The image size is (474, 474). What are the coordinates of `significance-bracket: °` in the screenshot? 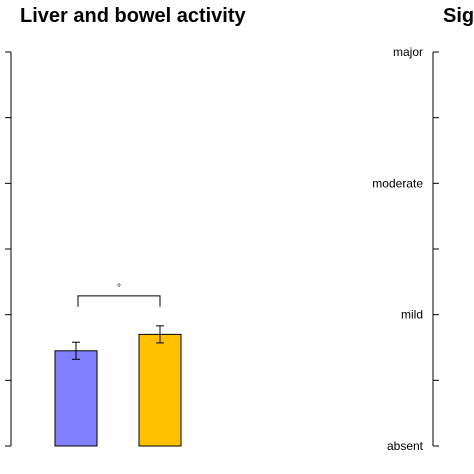 It's located at (119, 295).